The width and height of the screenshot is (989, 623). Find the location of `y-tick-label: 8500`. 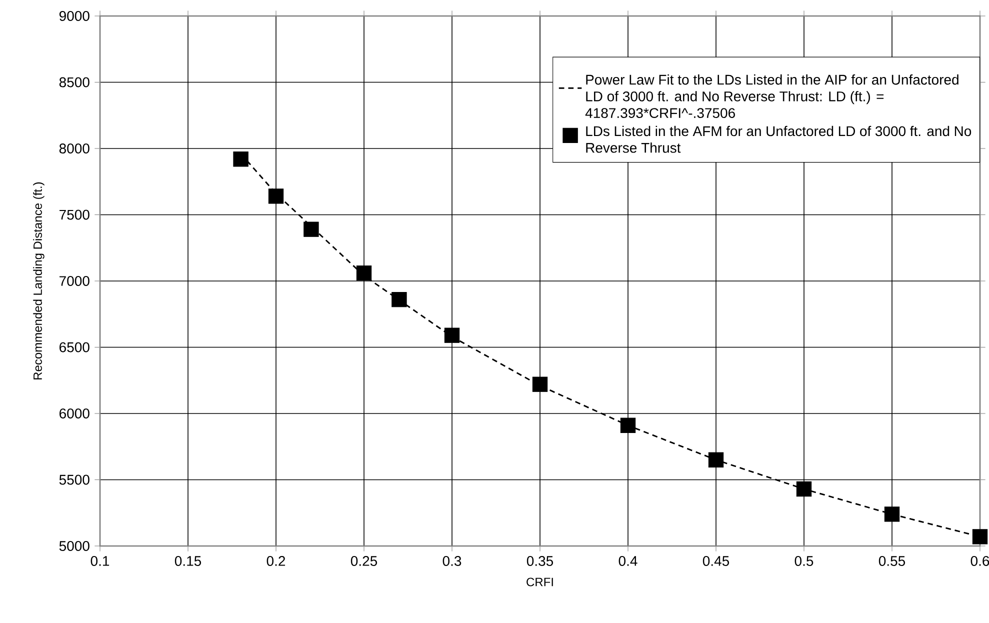

y-tick-label: 8500 is located at coordinates (74, 82).